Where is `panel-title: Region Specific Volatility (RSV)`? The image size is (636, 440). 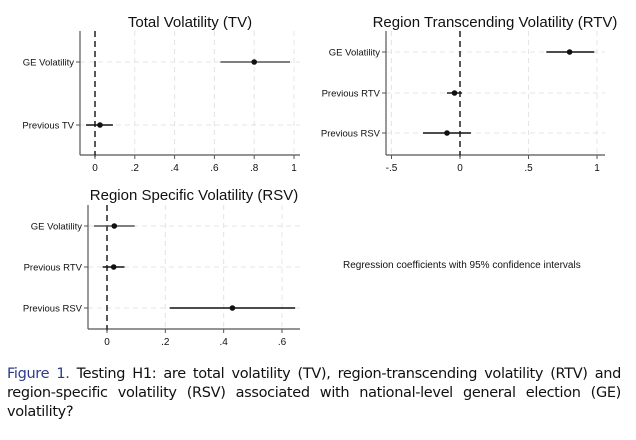
panel-title: Region Specific Volatility (RSV) is located at coordinates (194, 195).